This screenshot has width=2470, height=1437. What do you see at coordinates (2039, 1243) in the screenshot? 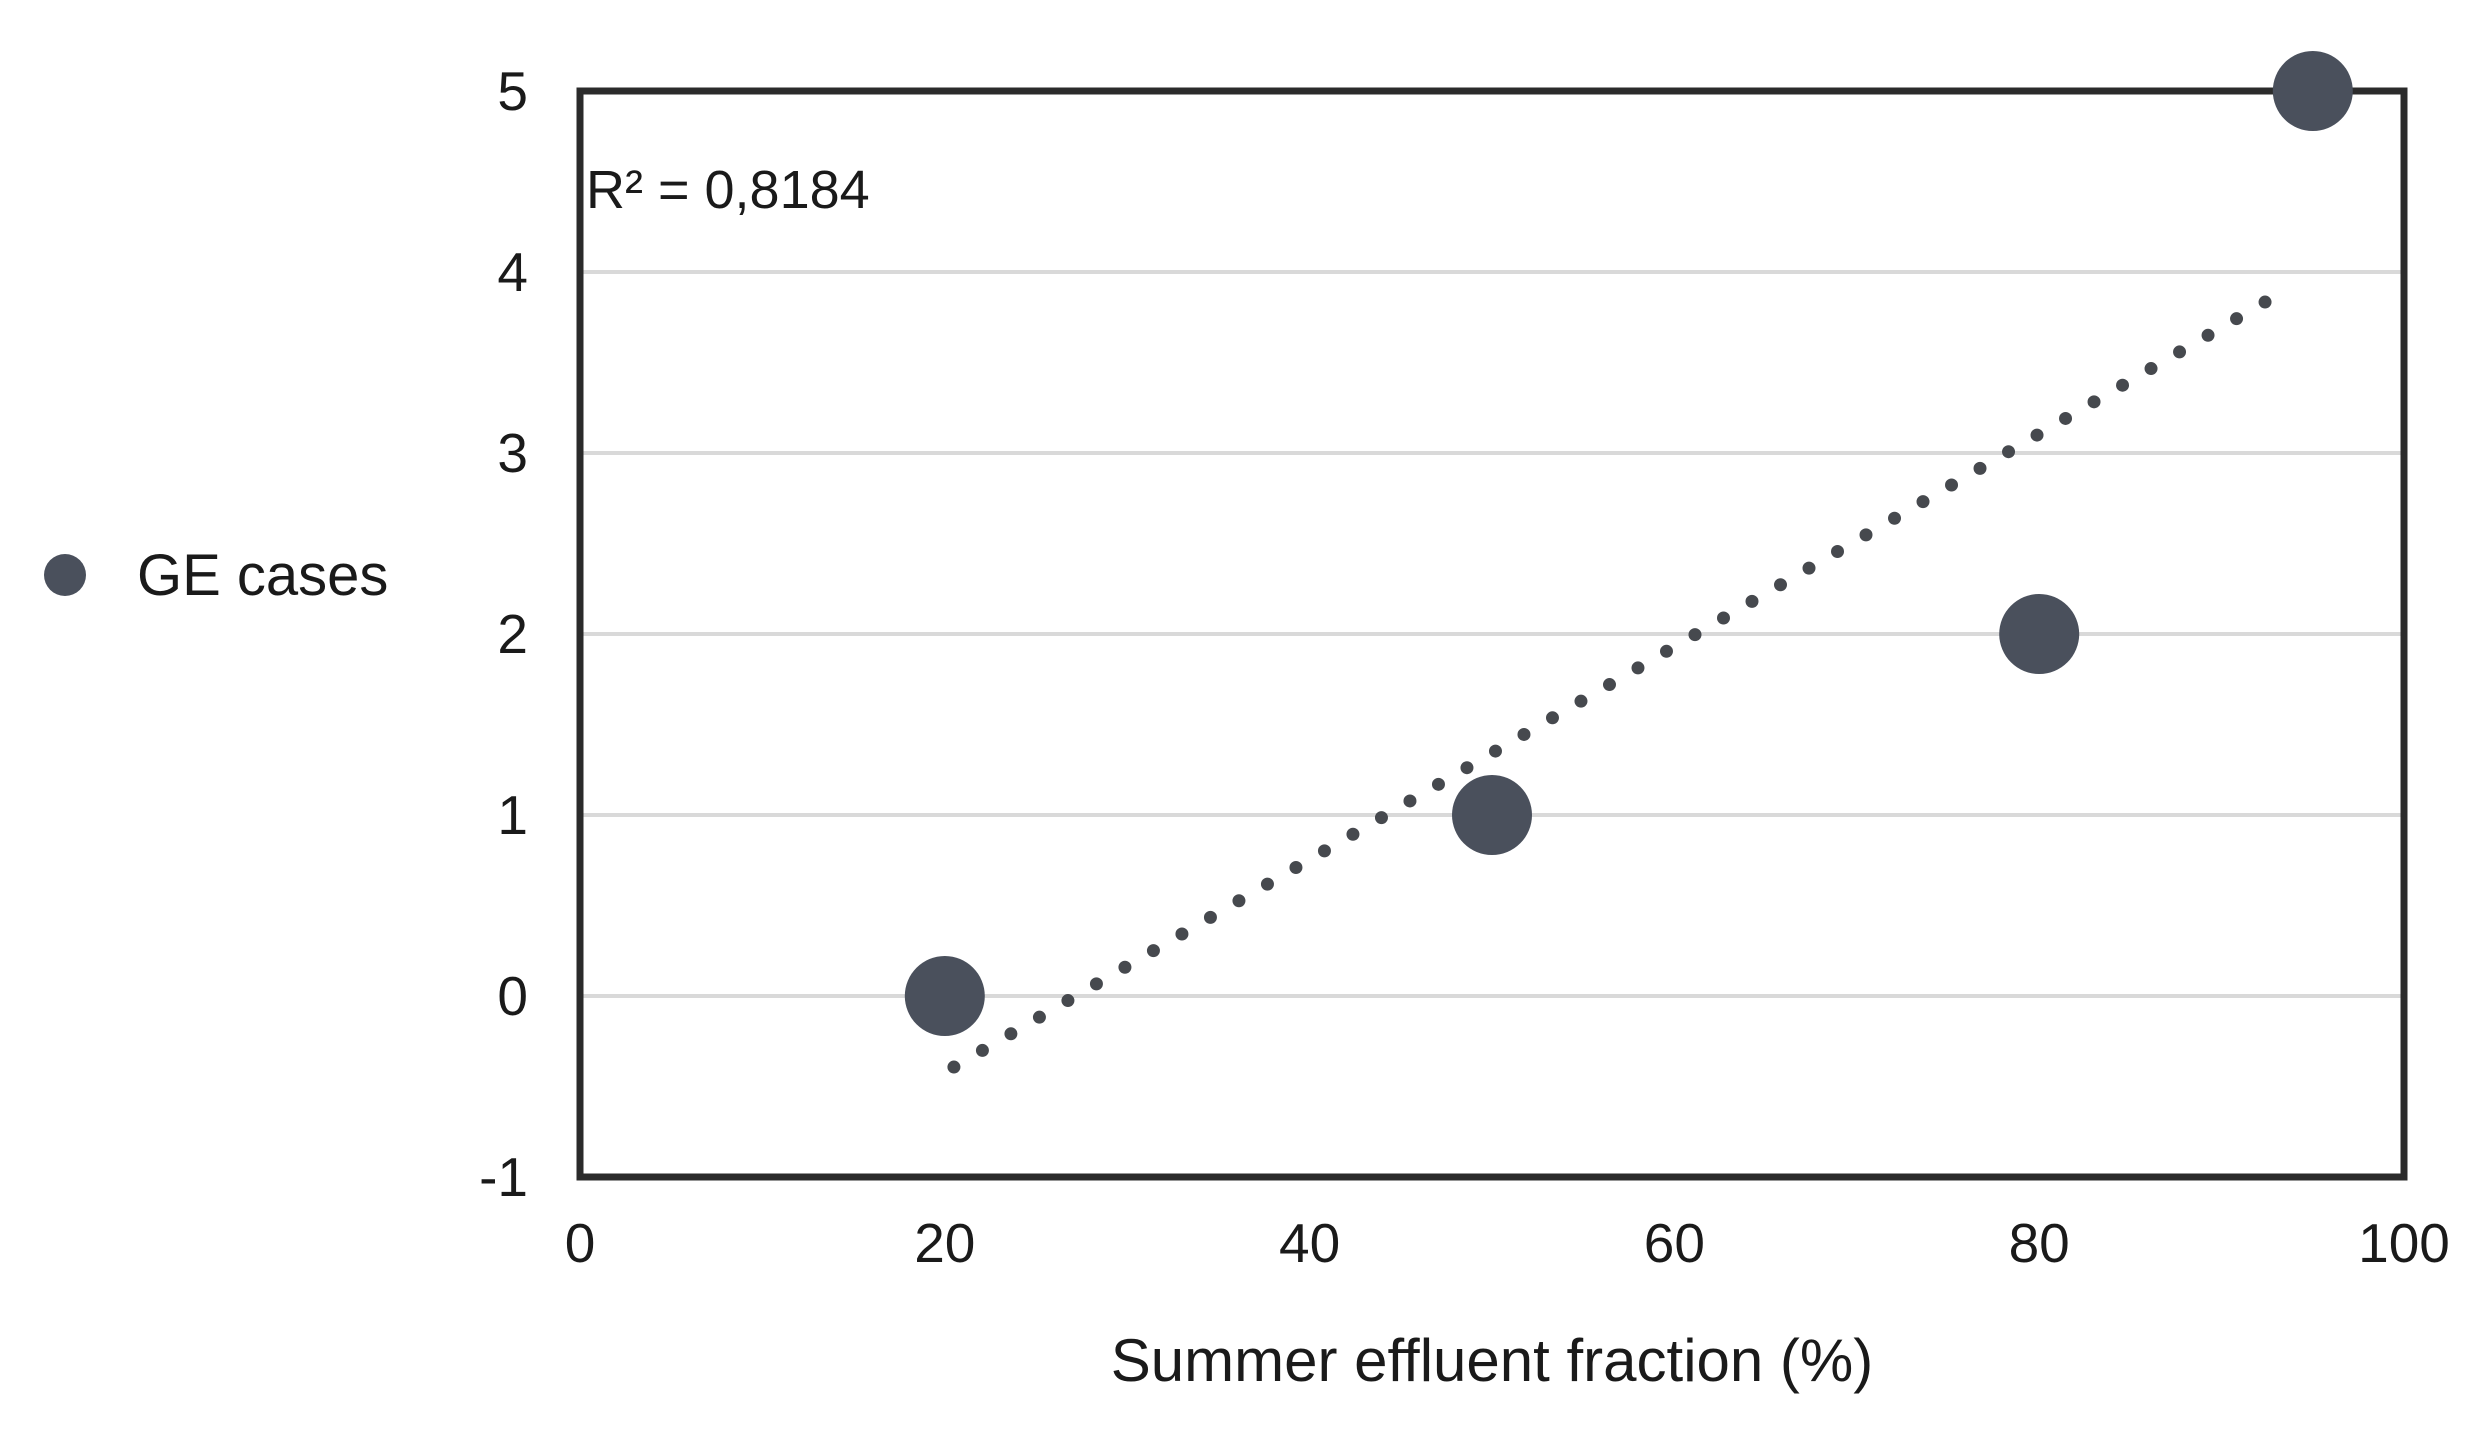
I see `x-tick-label-80: 80` at bounding box center [2039, 1243].